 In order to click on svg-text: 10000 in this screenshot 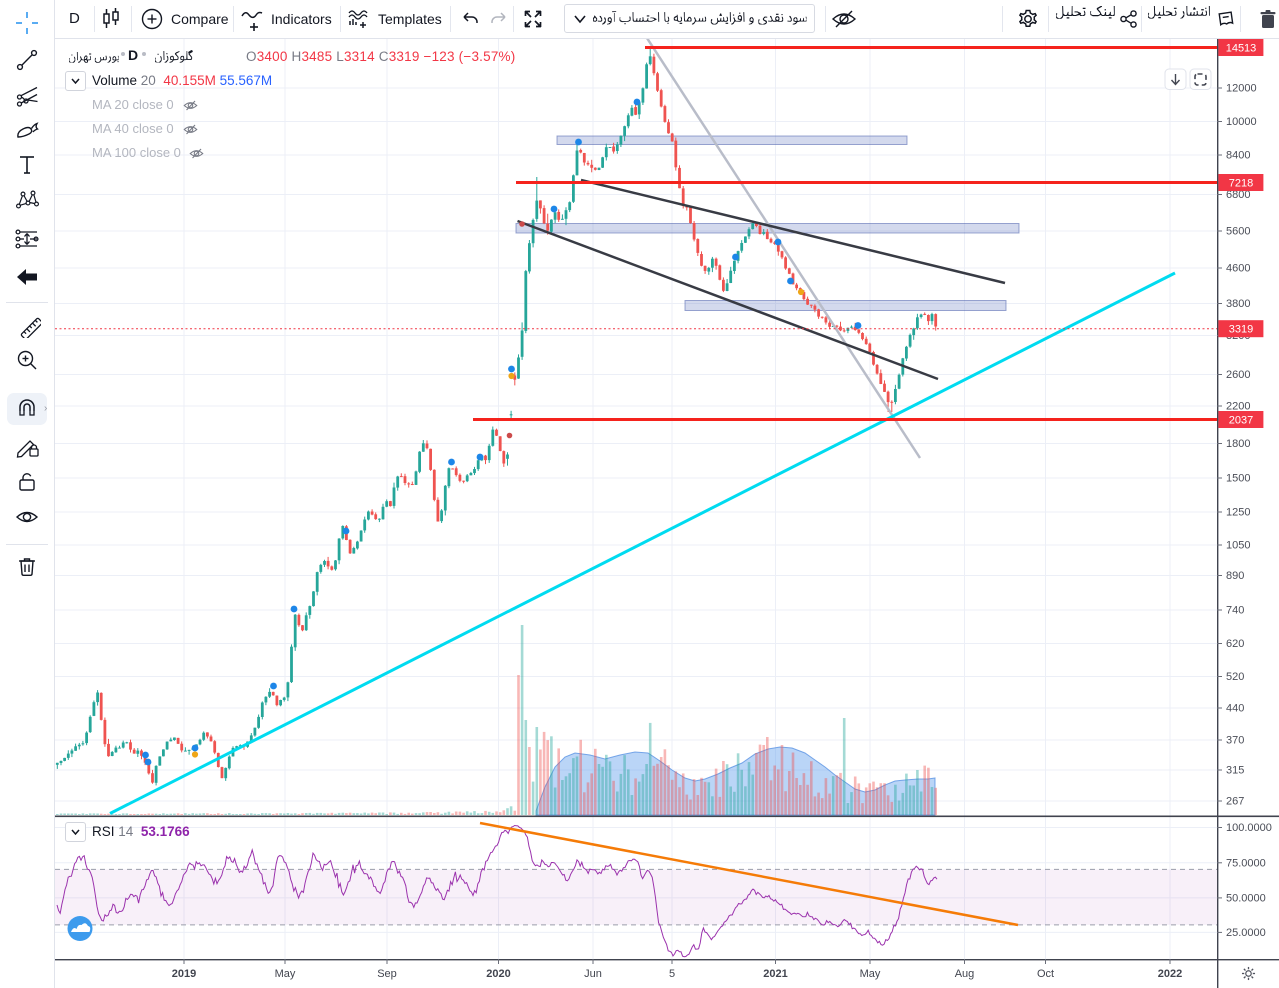, I will do `click(1241, 122)`.